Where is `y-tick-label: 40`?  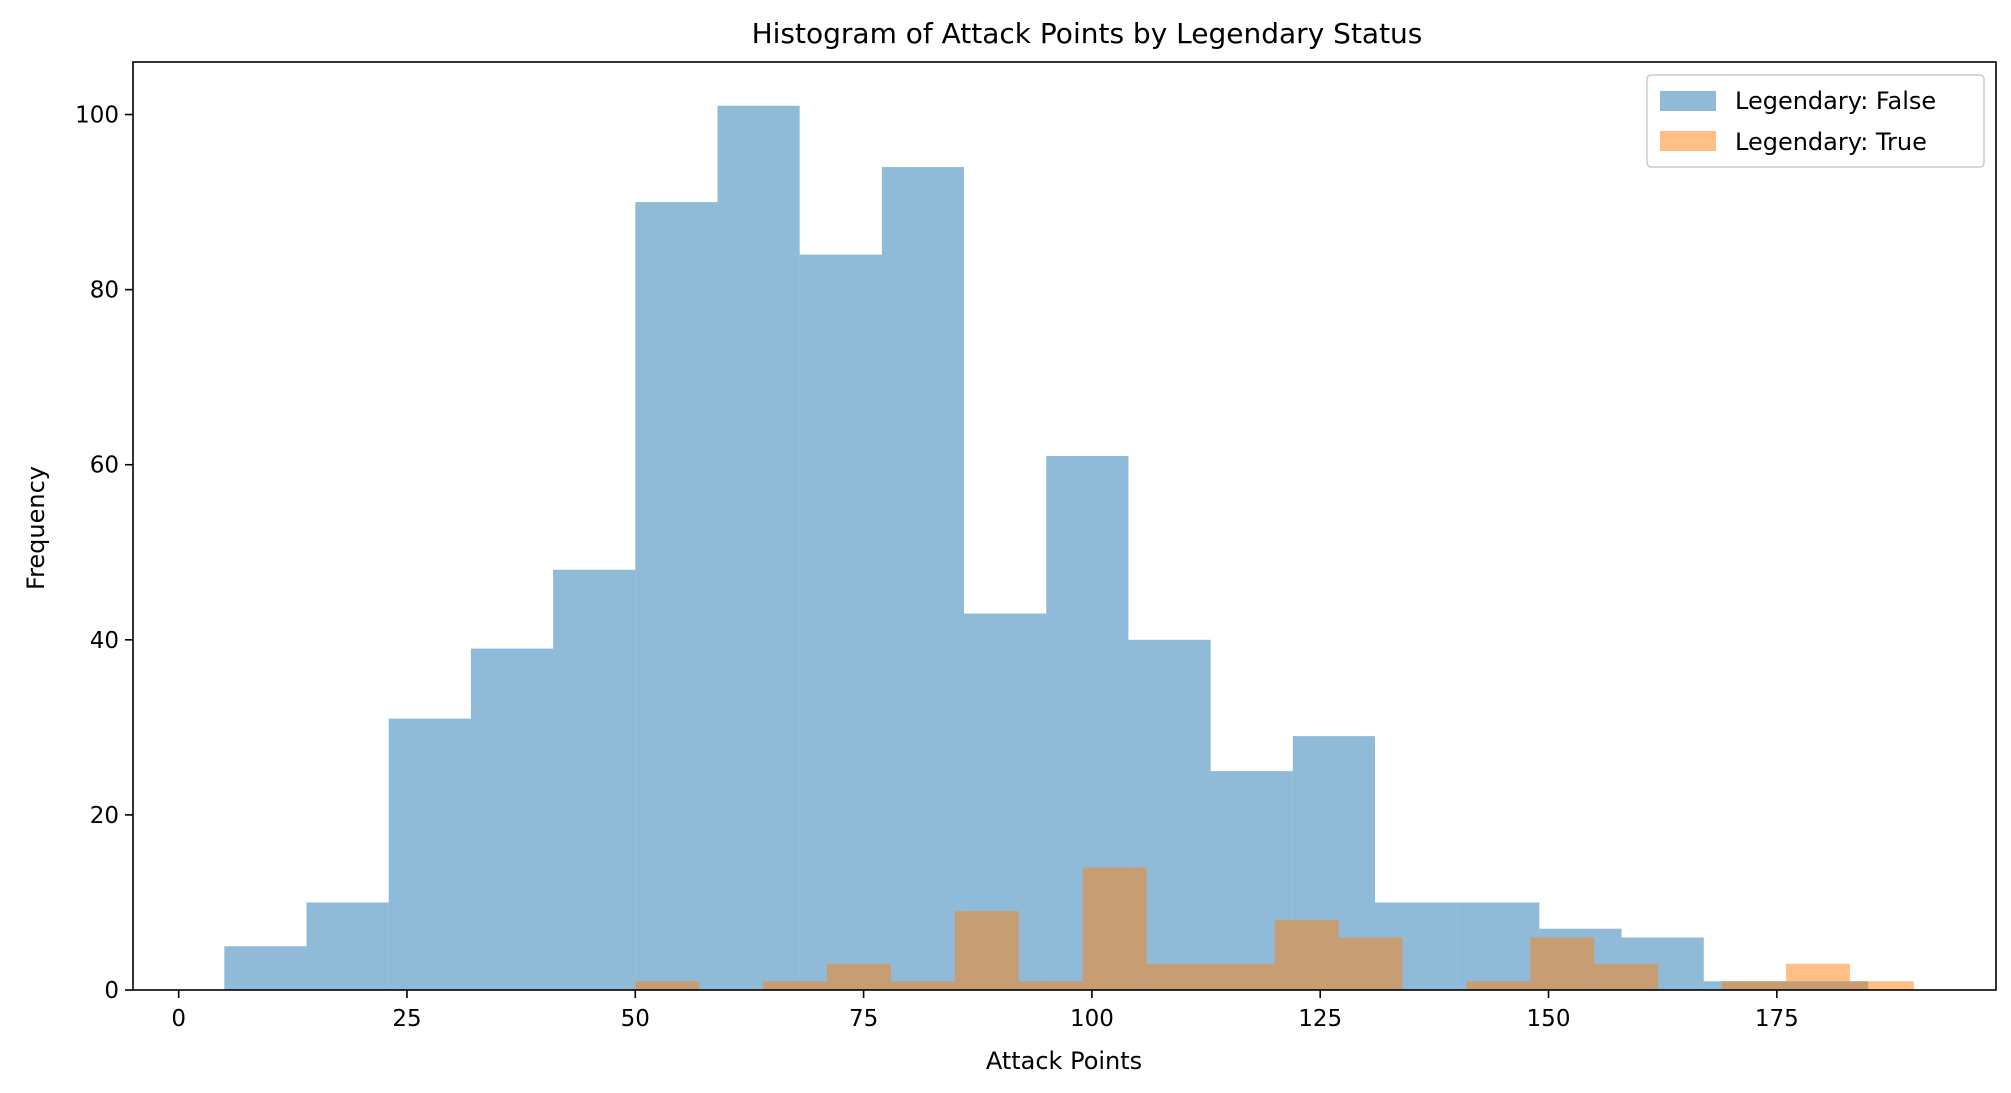 y-tick-label: 40 is located at coordinates (104, 641).